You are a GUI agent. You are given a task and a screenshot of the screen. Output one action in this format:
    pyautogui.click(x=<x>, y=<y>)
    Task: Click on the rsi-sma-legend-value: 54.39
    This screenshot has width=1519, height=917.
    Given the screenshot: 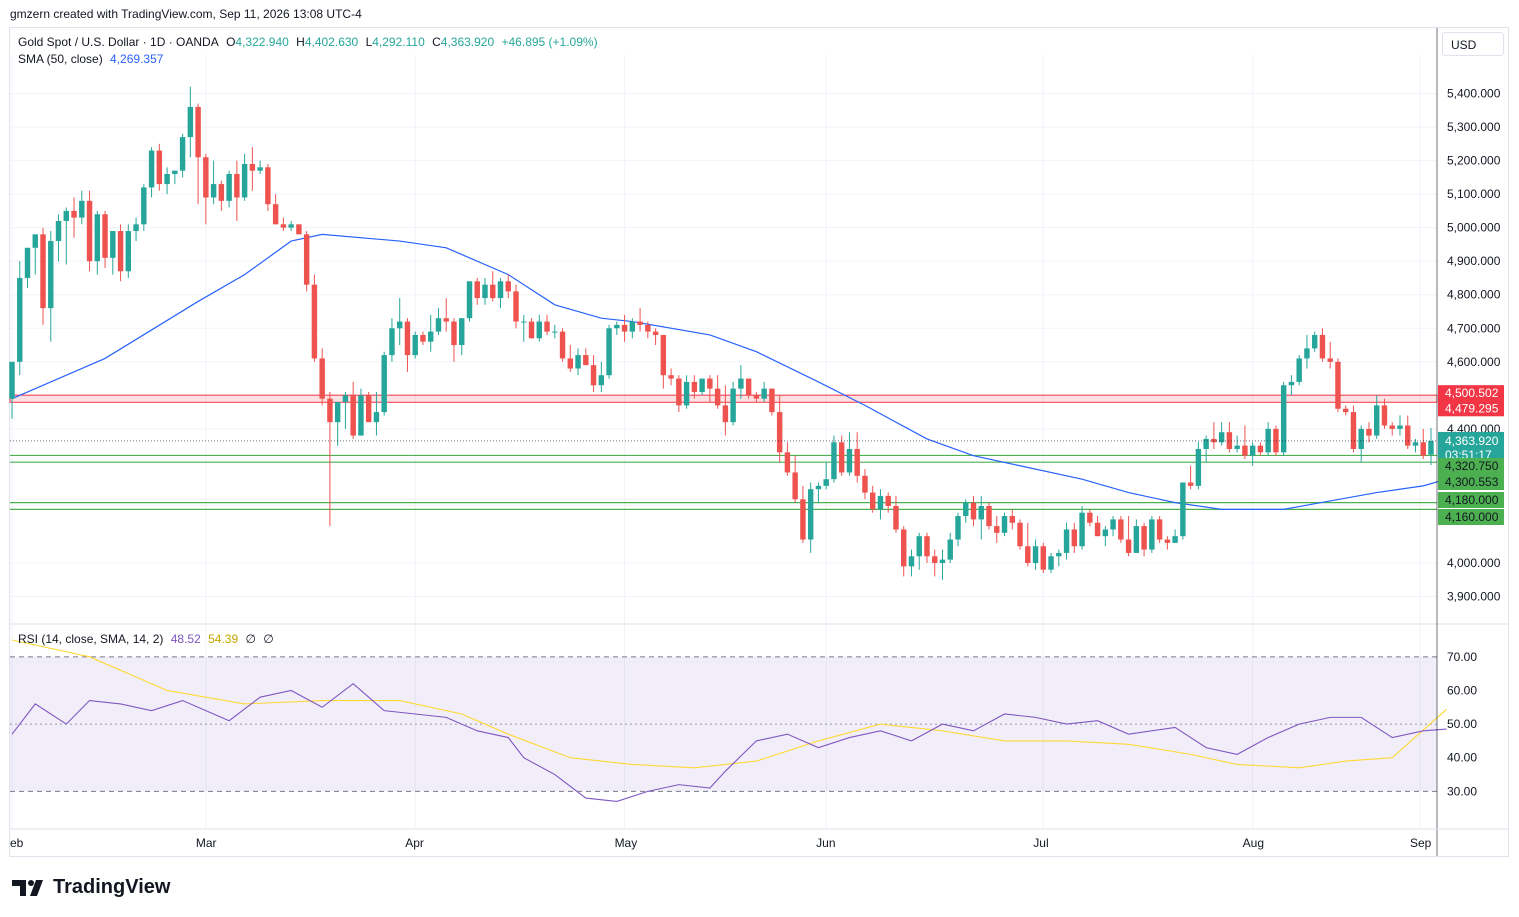 What is the action you would take?
    pyautogui.click(x=223, y=639)
    